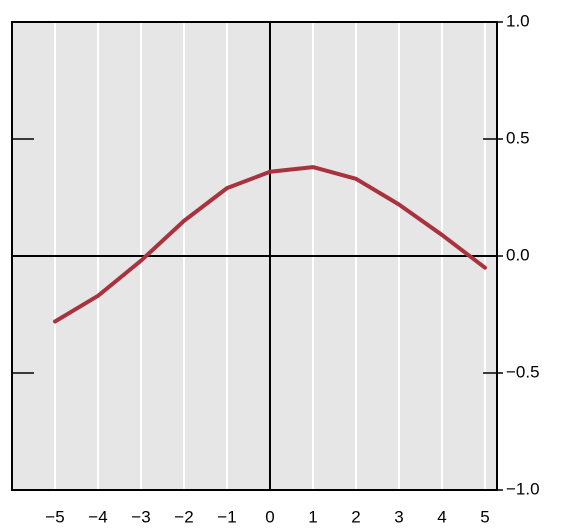 Image resolution: width=565 pixels, height=530 pixels. Describe the element at coordinates (97, 516) in the screenshot. I see `x-tick-label: −4` at that location.